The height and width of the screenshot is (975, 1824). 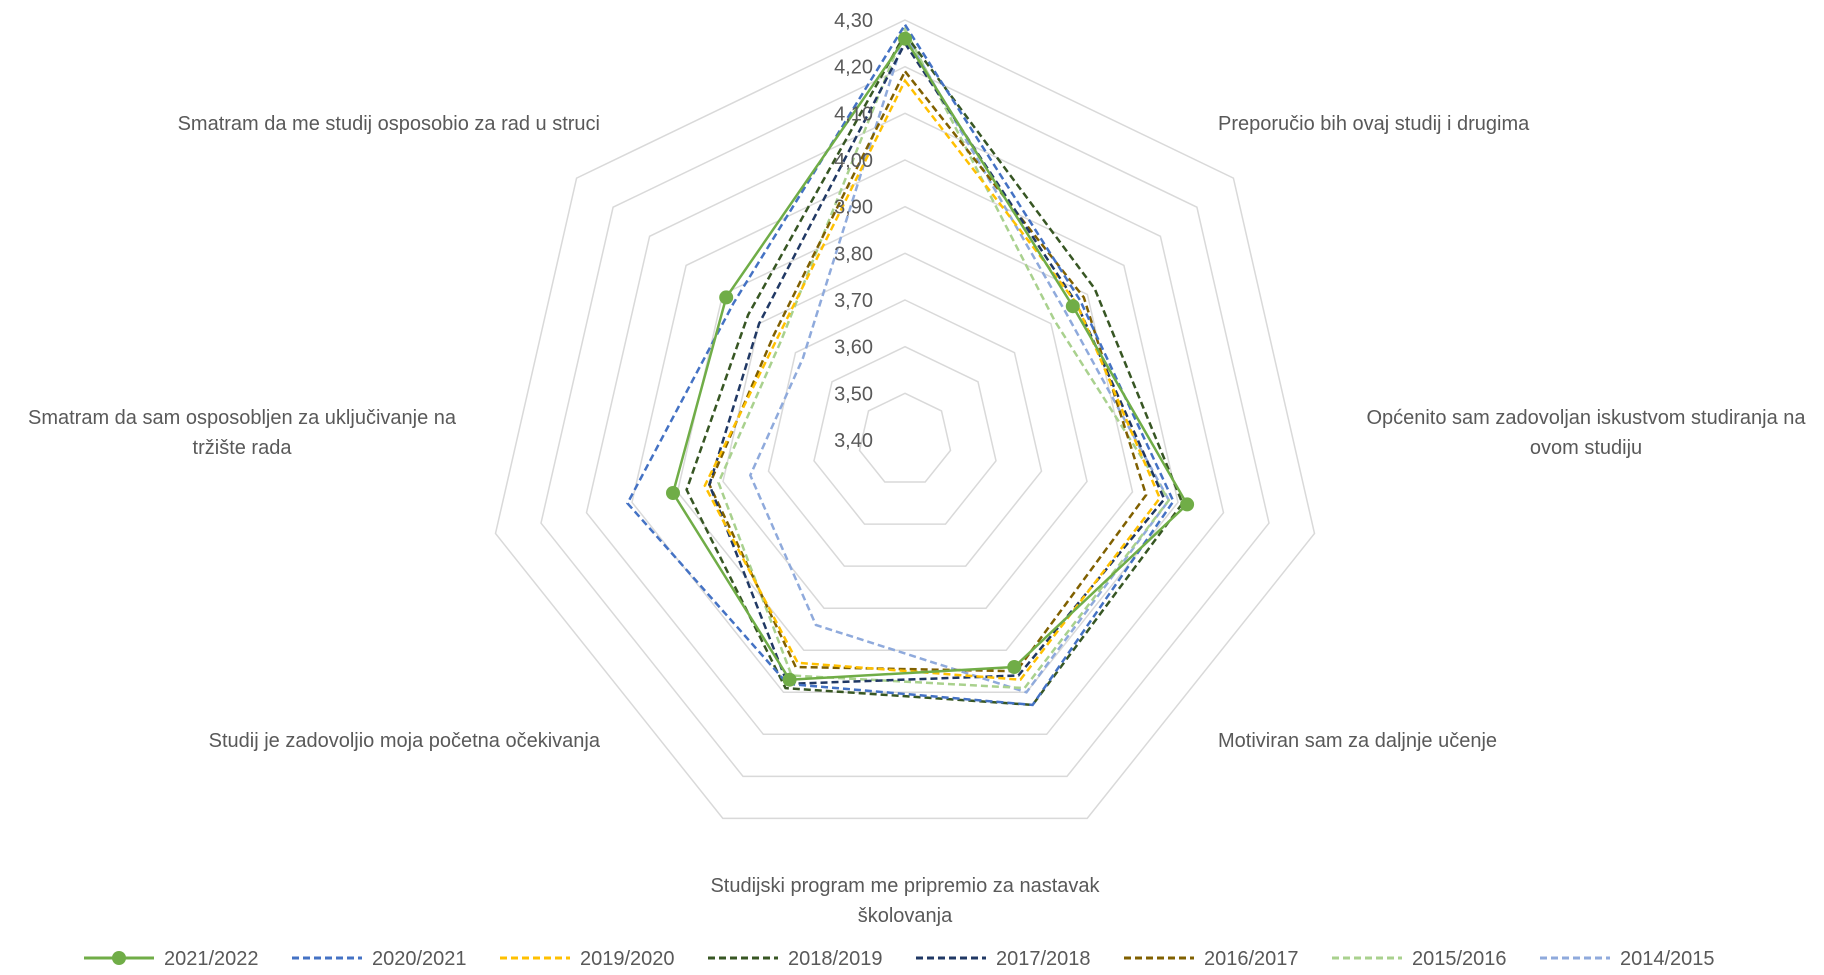 I want to click on tick-label: 3,50, so click(x=853, y=394).